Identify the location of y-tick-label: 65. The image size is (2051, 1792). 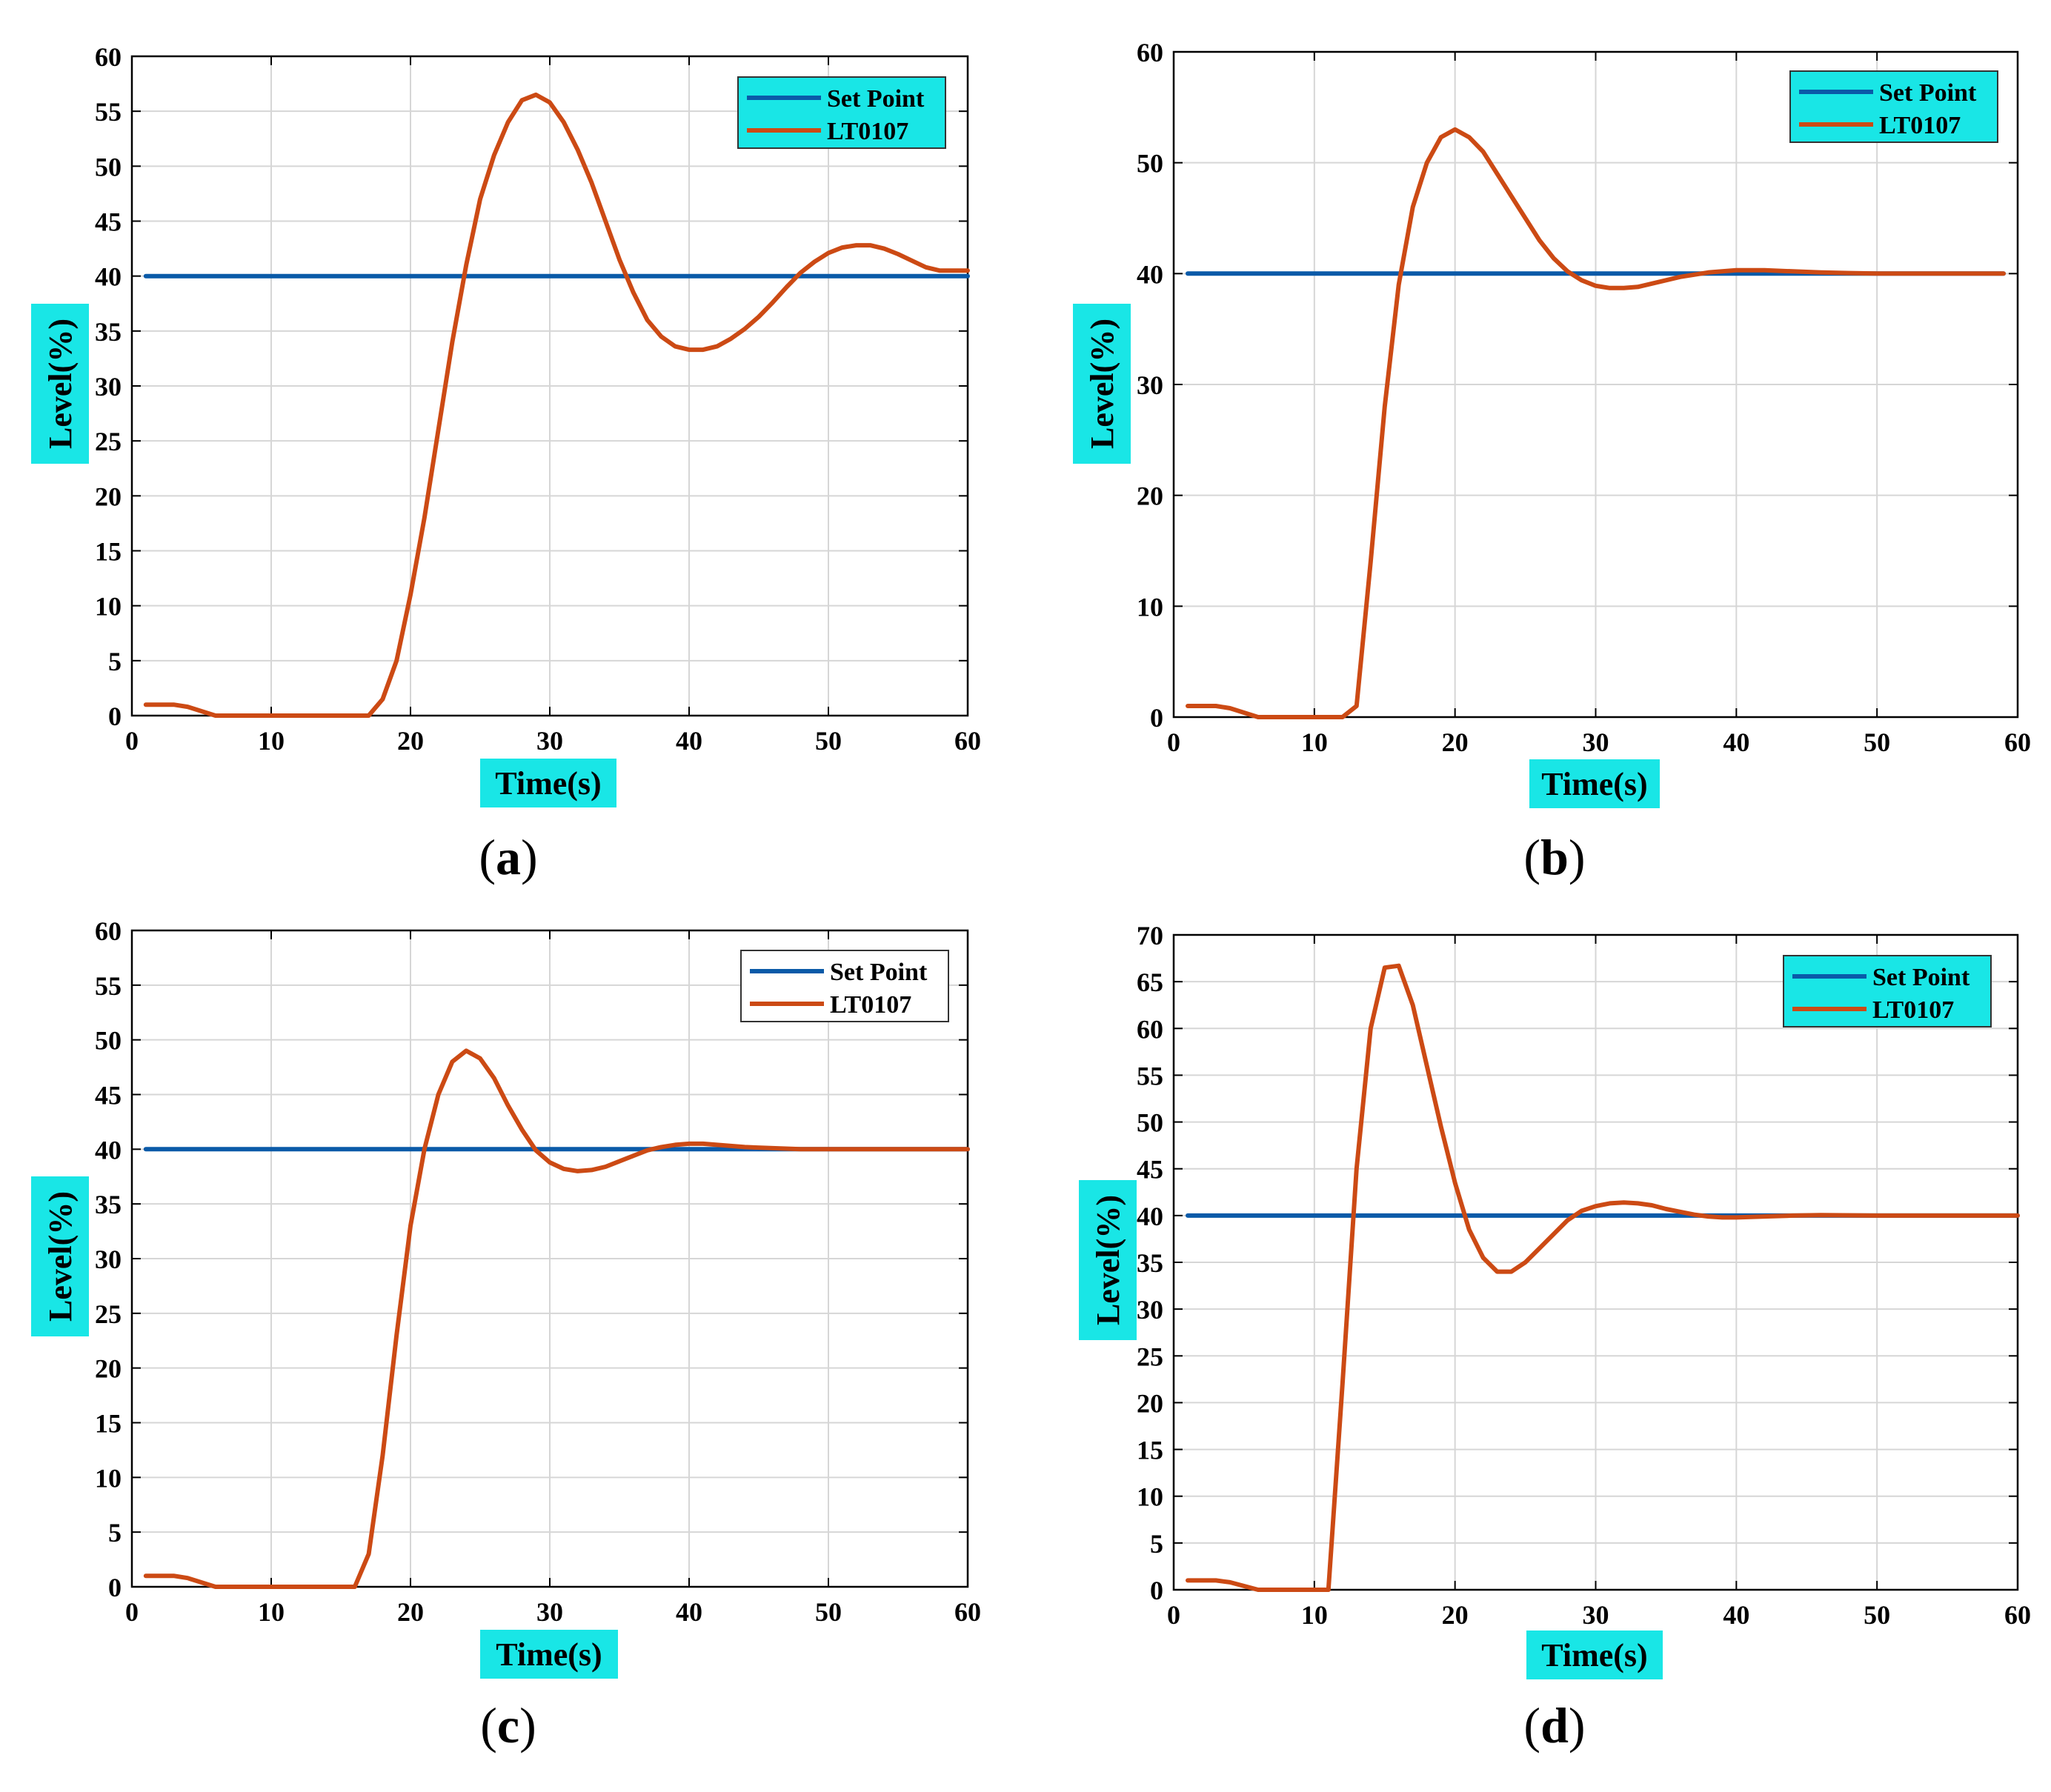
(1150, 982).